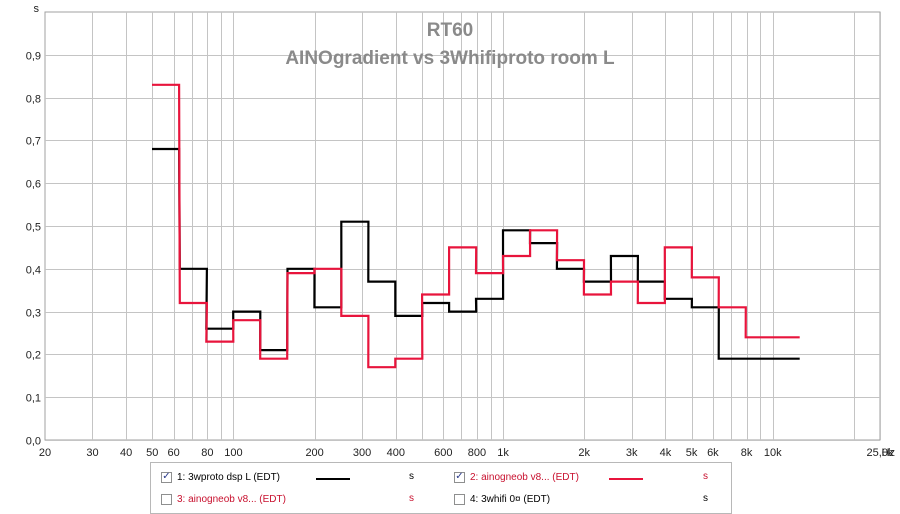 This screenshot has height=514, width=900. Describe the element at coordinates (713, 453) in the screenshot. I see `x-tick-label: 6k` at that location.